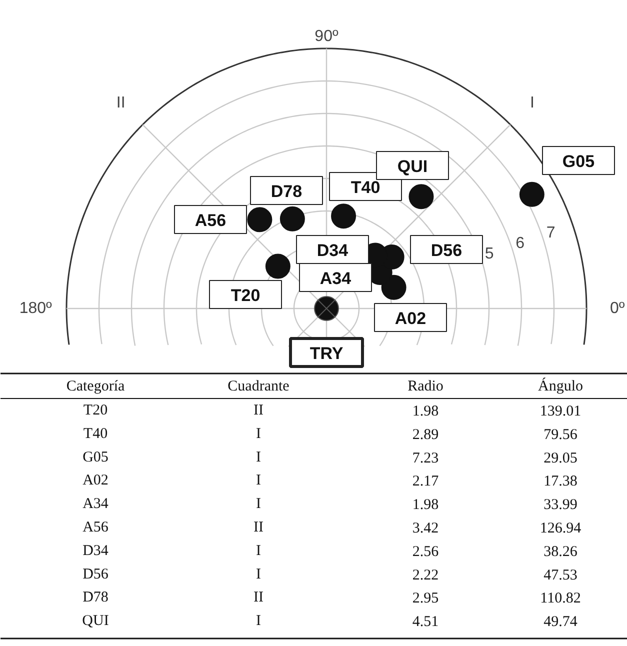 This screenshot has width=627, height=646. Describe the element at coordinates (560, 598) in the screenshot. I see `text: 110.82` at that location.